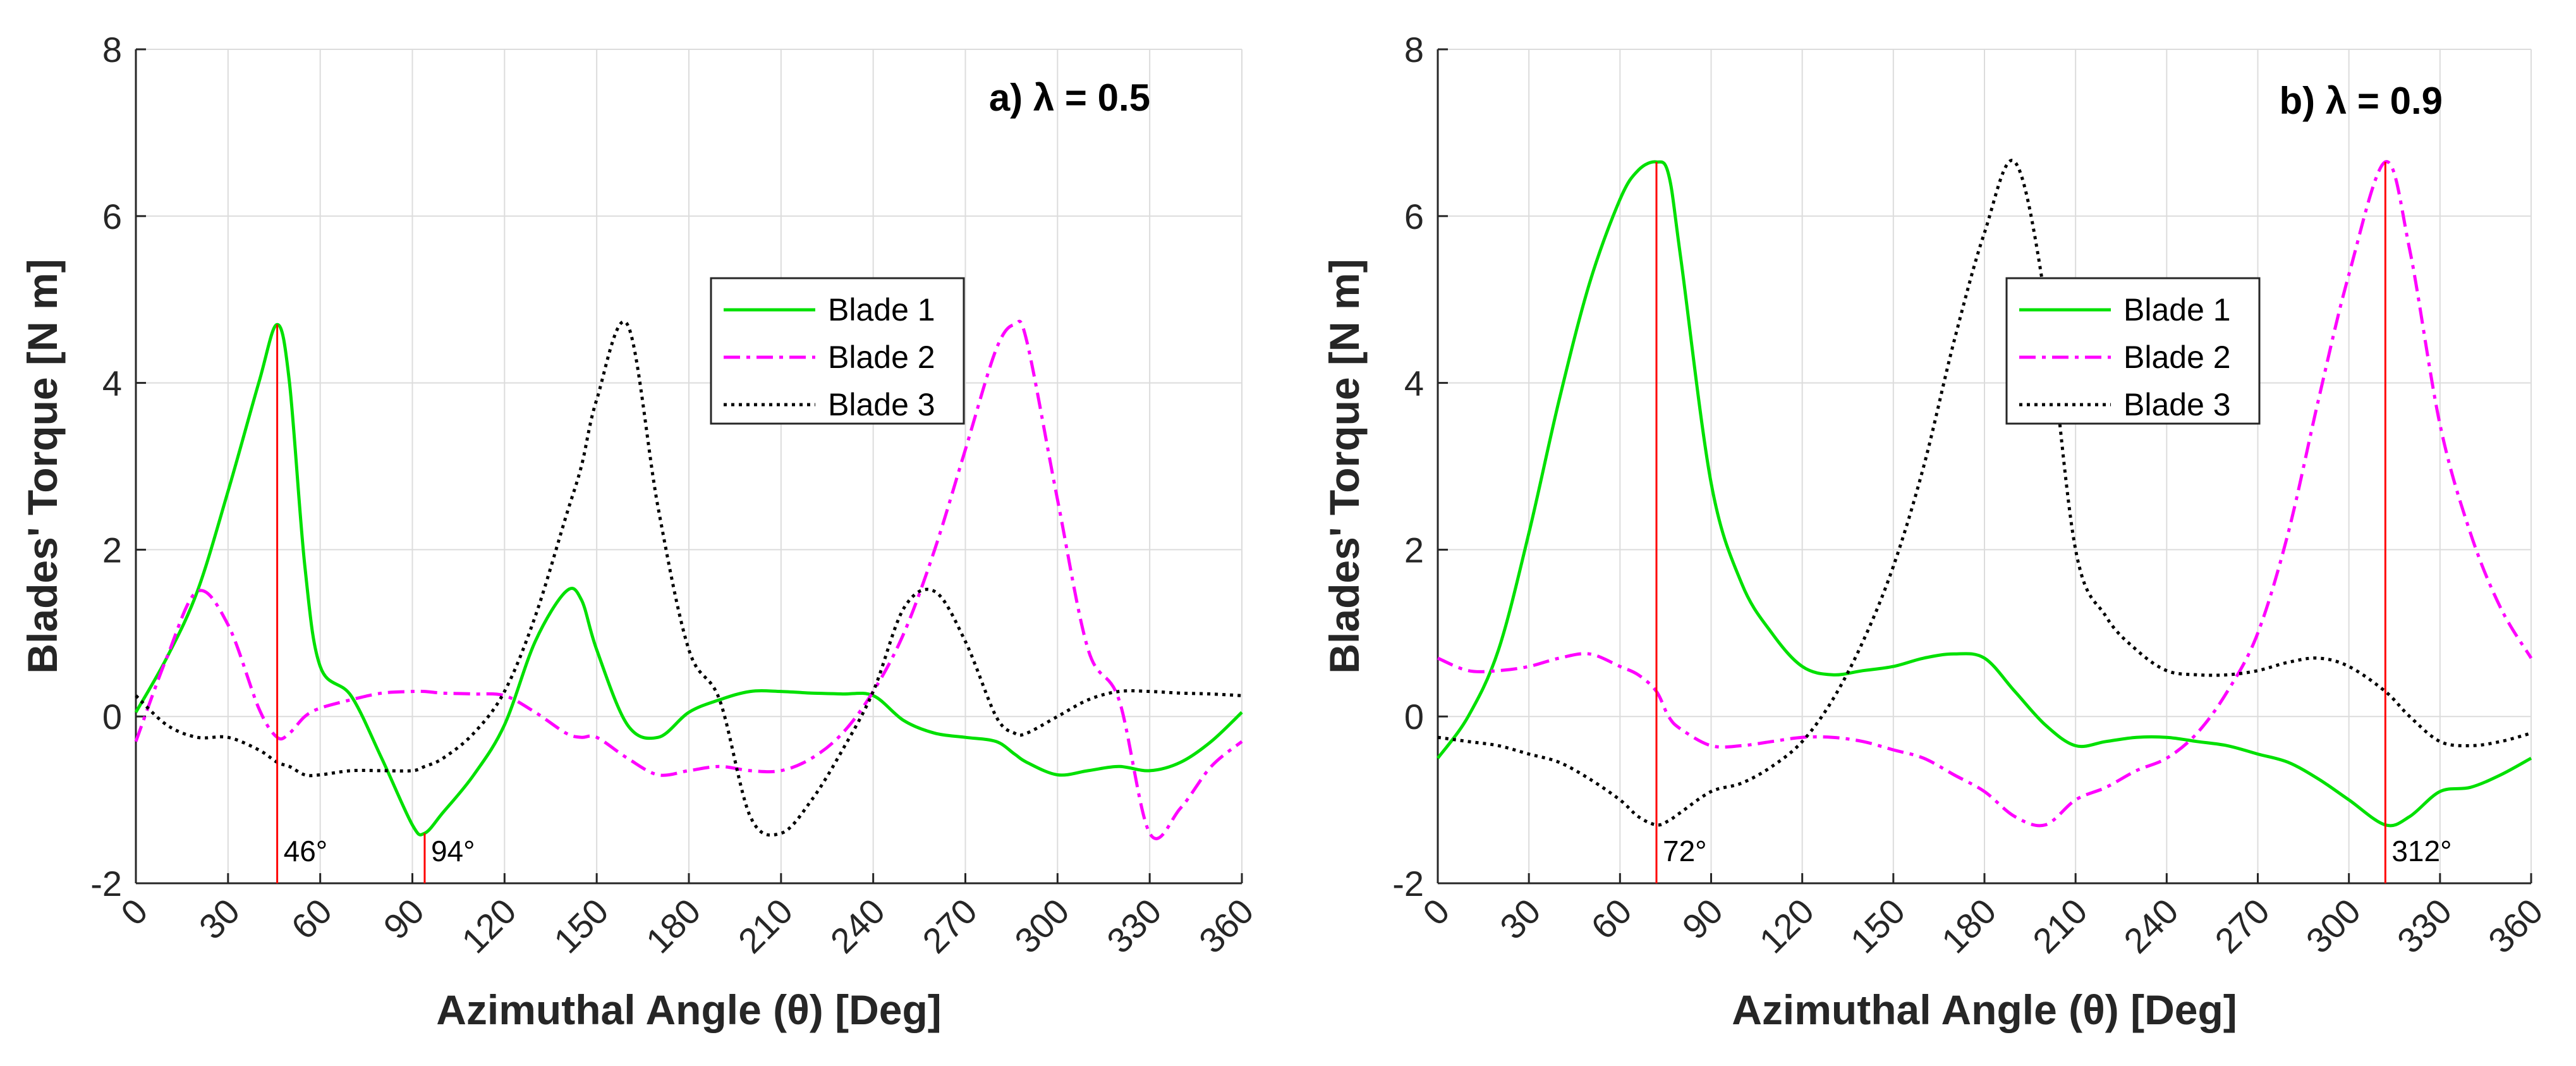  Describe the element at coordinates (1069, 98) in the screenshot. I see `panel-title: a) λ = 0.5` at that location.